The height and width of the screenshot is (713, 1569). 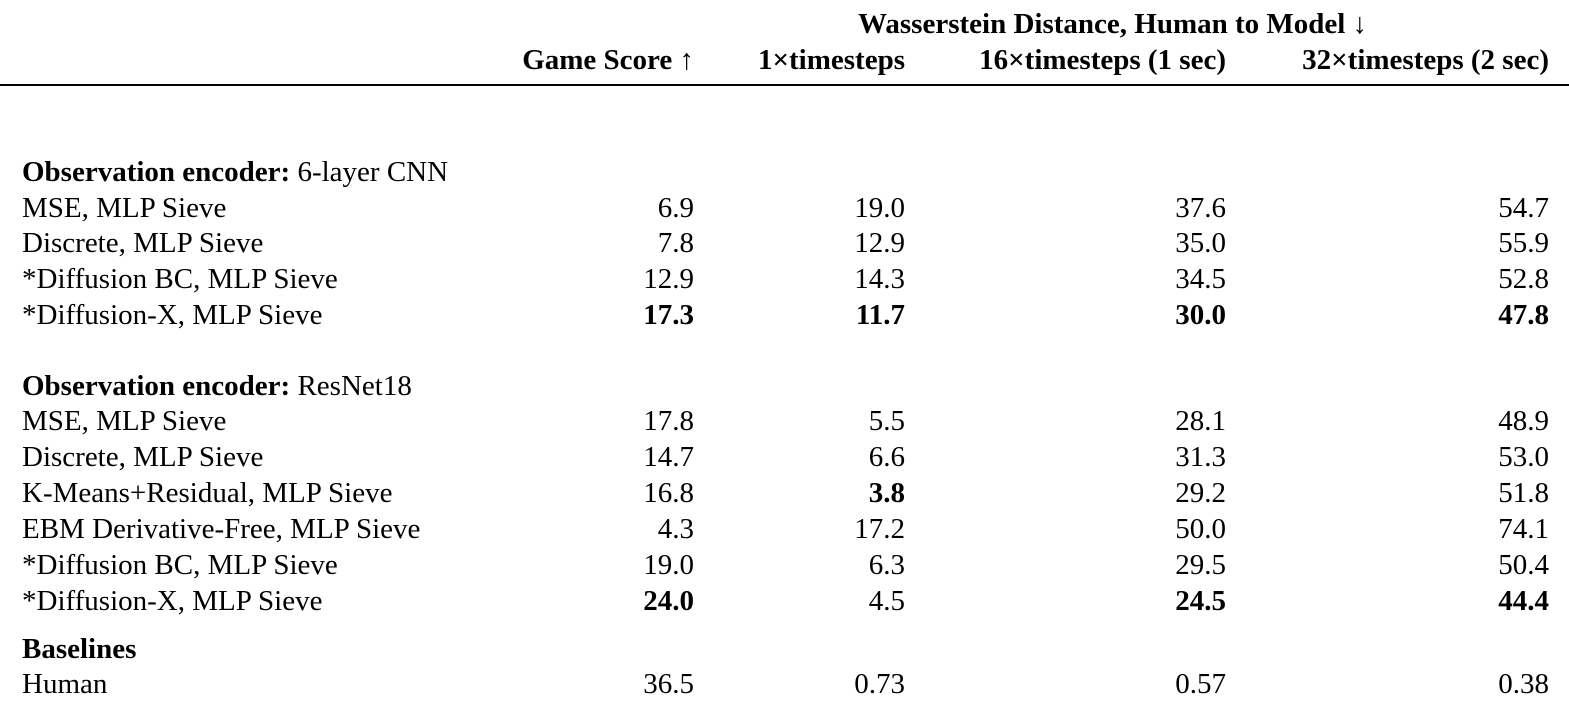 What do you see at coordinates (1200, 421) in the screenshot?
I see `cell-16x: 28.1` at bounding box center [1200, 421].